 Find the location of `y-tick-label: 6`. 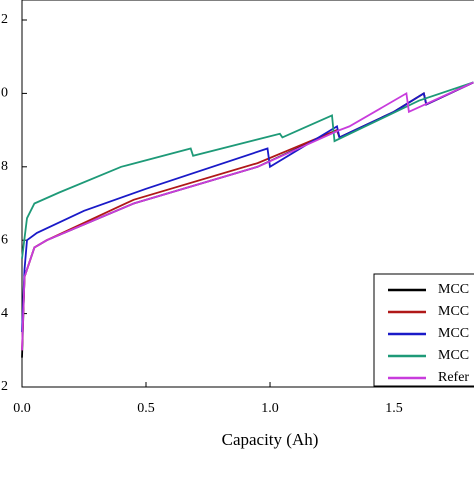

y-tick-label: 6 is located at coordinates (4, 239).